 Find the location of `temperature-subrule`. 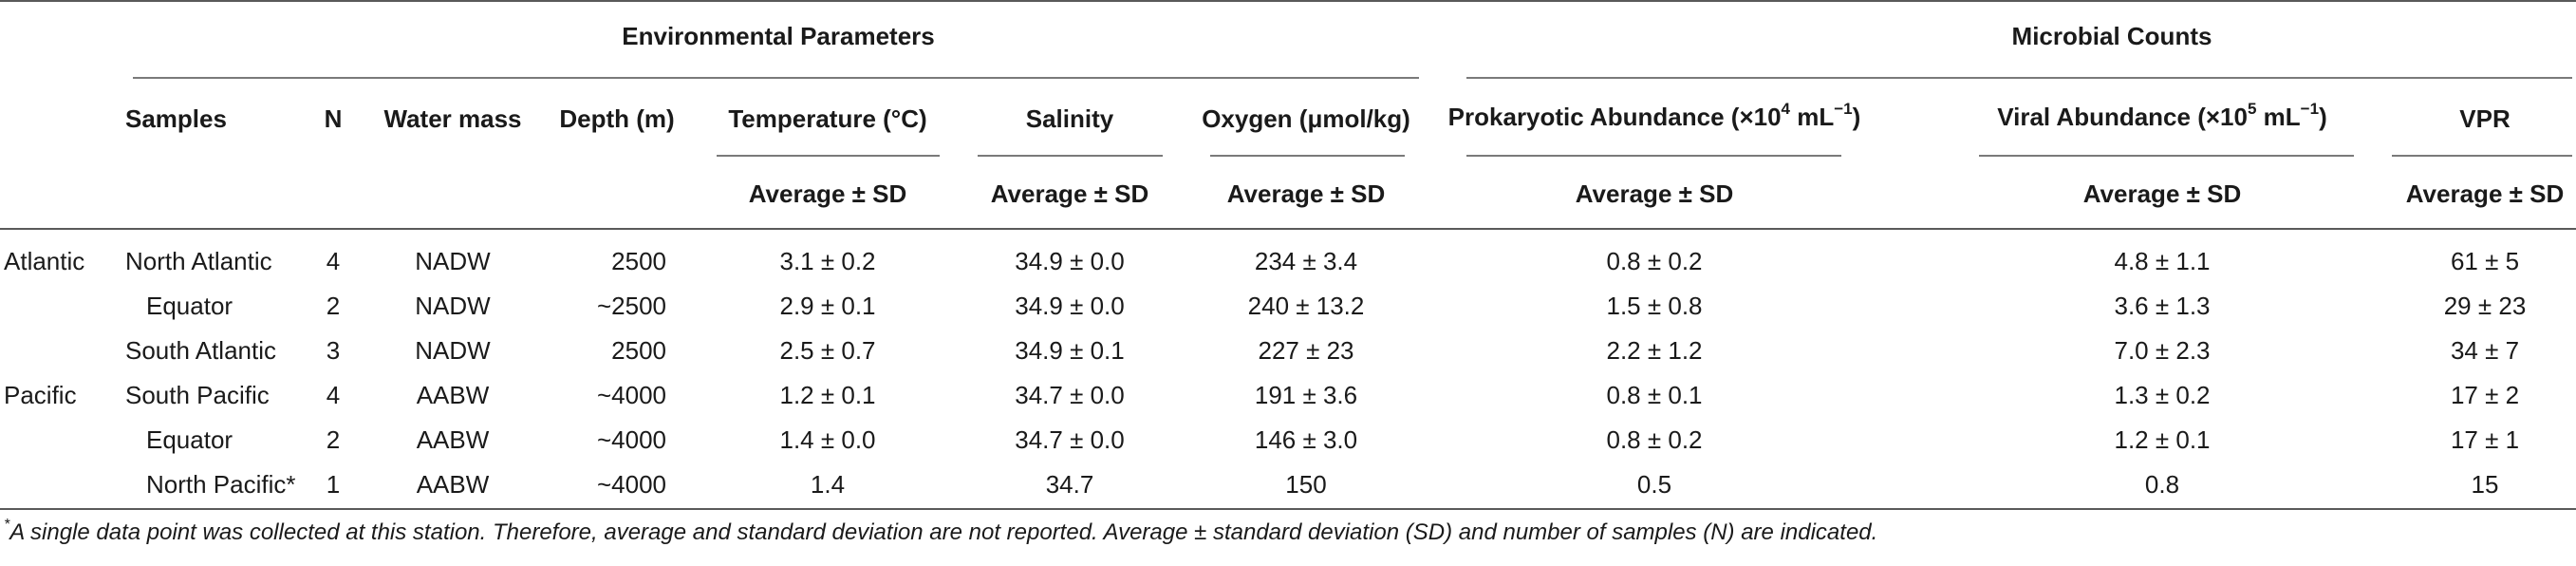

temperature-subrule is located at coordinates (828, 156).